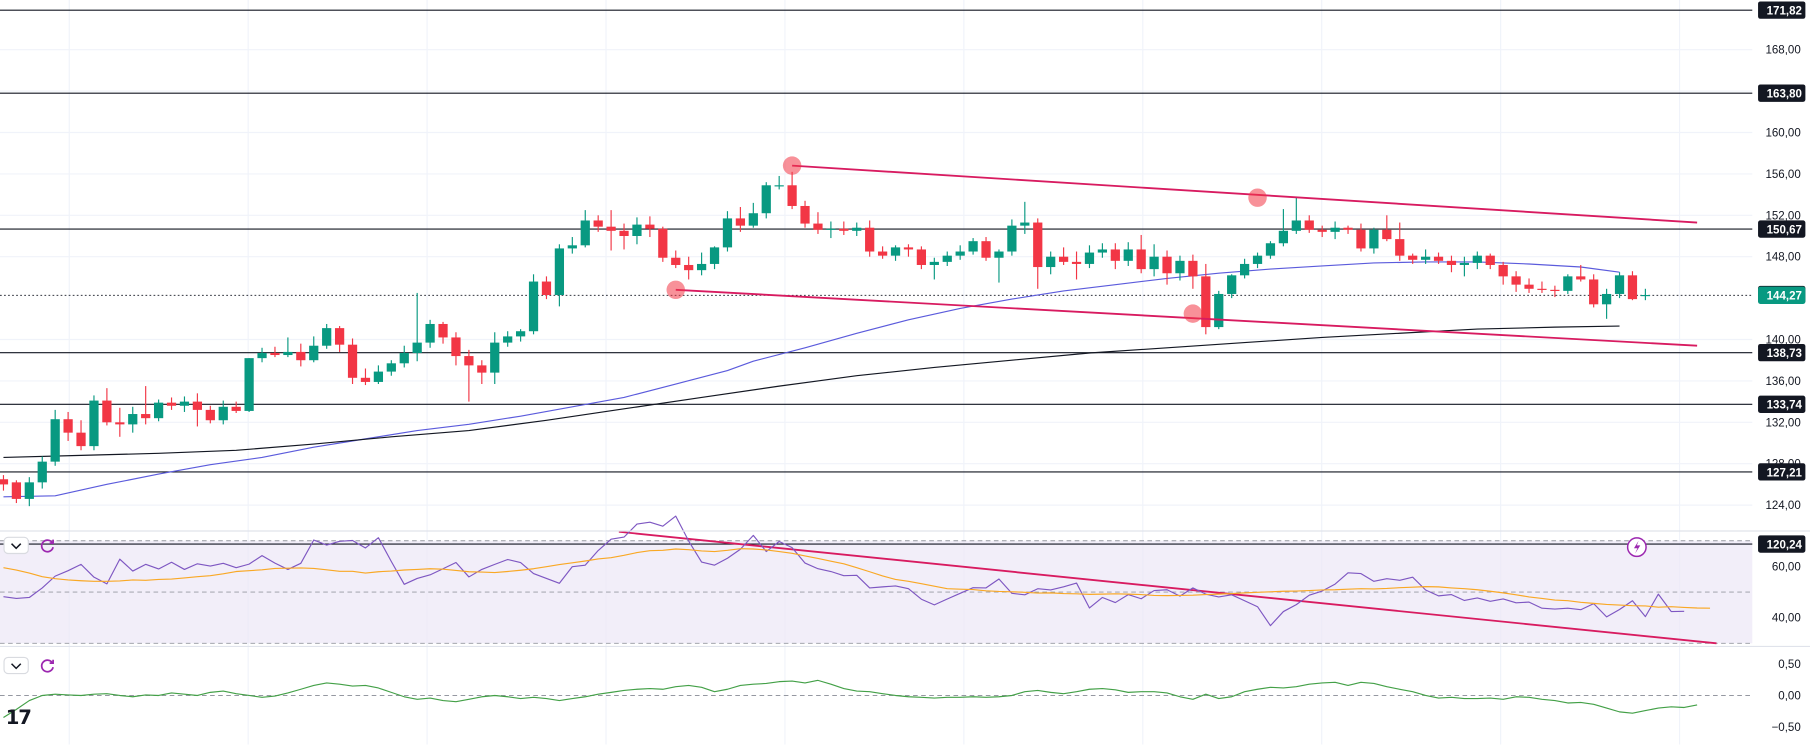 This screenshot has width=1810, height=745. I want to click on y-tick-label: 0,00, so click(1789, 697).